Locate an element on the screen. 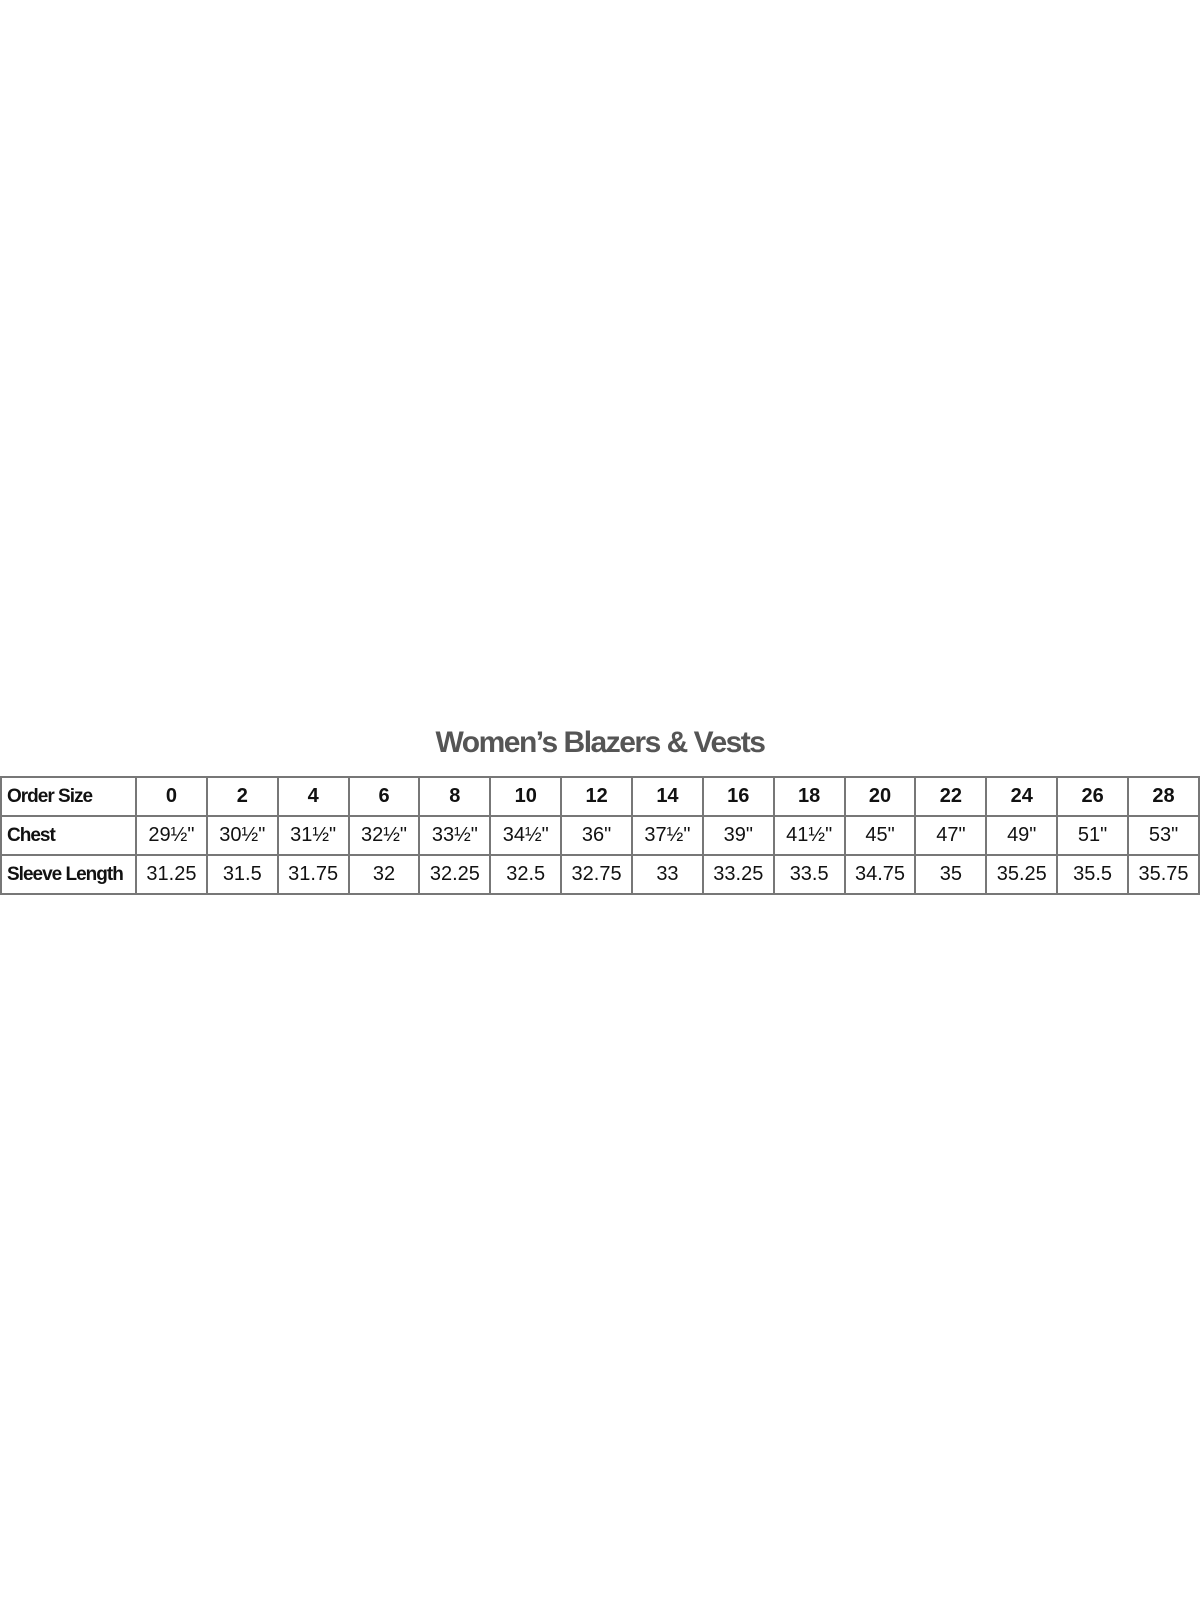 The height and width of the screenshot is (1600, 1200). table-cell: 34.75 is located at coordinates (880, 874).